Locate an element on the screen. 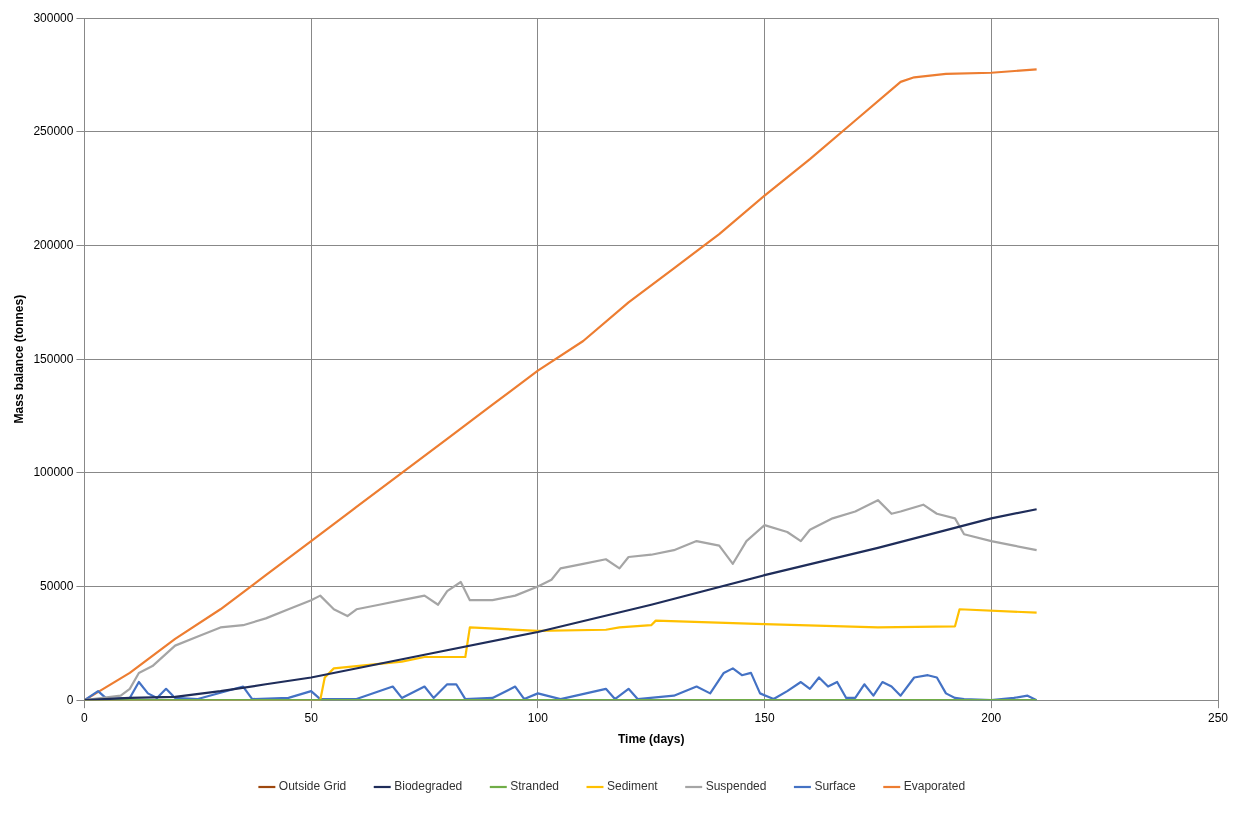 The width and height of the screenshot is (1247, 814). x-tick-label: 50 is located at coordinates (311, 717).